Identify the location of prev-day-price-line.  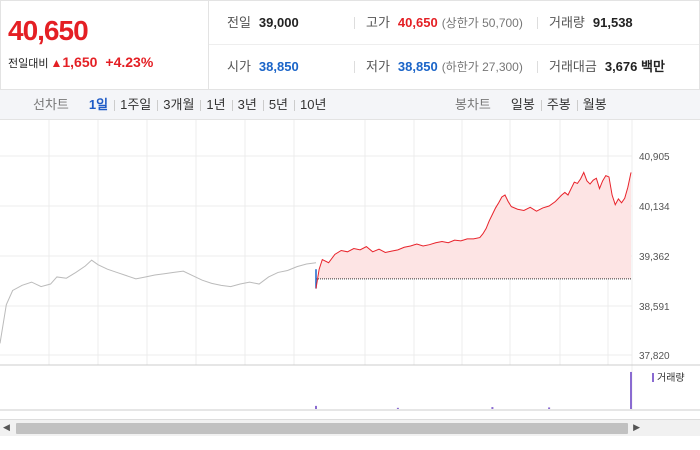
(158, 301).